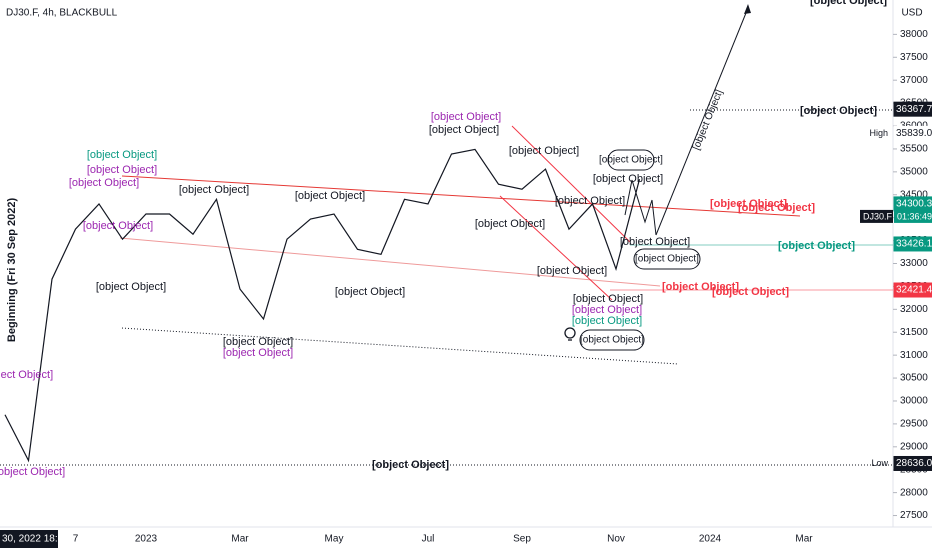  What do you see at coordinates (911, 13) in the screenshot?
I see `currency: USD` at bounding box center [911, 13].